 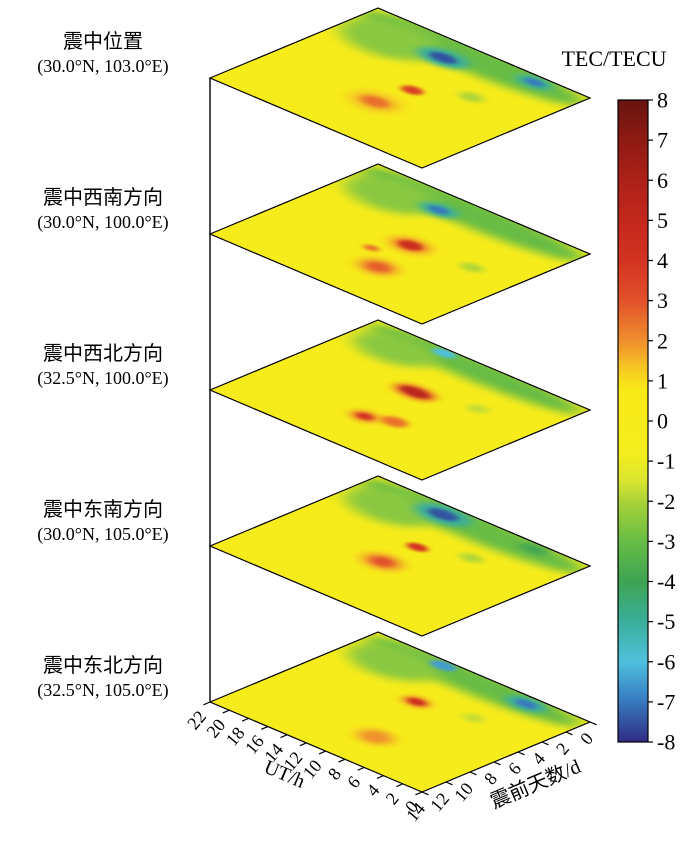 What do you see at coordinates (662, 100) in the screenshot?
I see `colorbar-tick-label-8: 8` at bounding box center [662, 100].